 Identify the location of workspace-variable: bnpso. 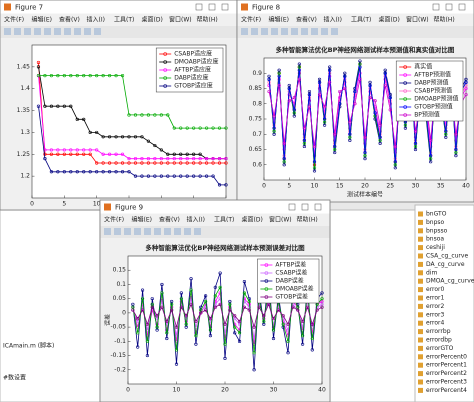
(435, 222).